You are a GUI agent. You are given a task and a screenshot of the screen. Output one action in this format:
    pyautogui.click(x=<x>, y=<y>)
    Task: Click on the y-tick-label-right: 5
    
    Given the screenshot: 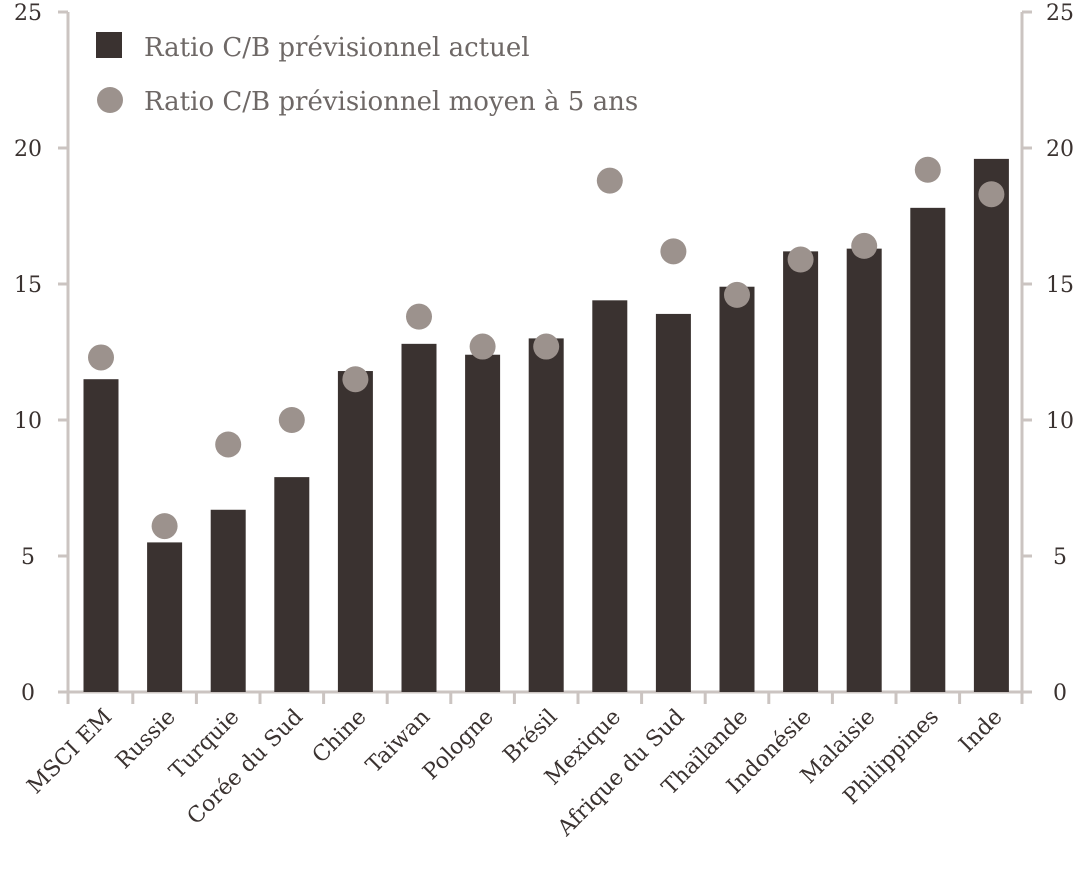 What is the action you would take?
    pyautogui.click(x=1060, y=557)
    